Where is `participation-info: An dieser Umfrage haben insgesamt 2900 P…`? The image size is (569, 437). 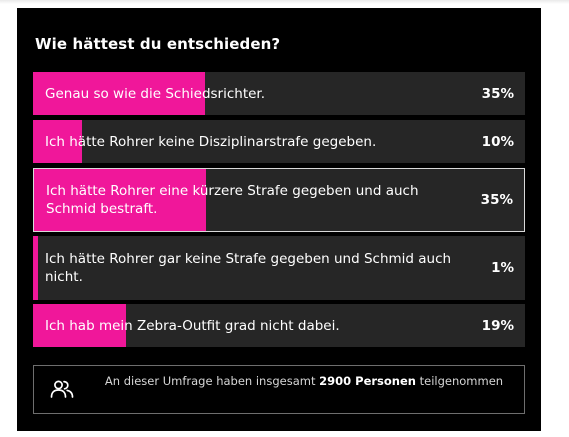 participation-info: An dieser Umfrage haben insgesamt 2900 P… is located at coordinates (279, 389).